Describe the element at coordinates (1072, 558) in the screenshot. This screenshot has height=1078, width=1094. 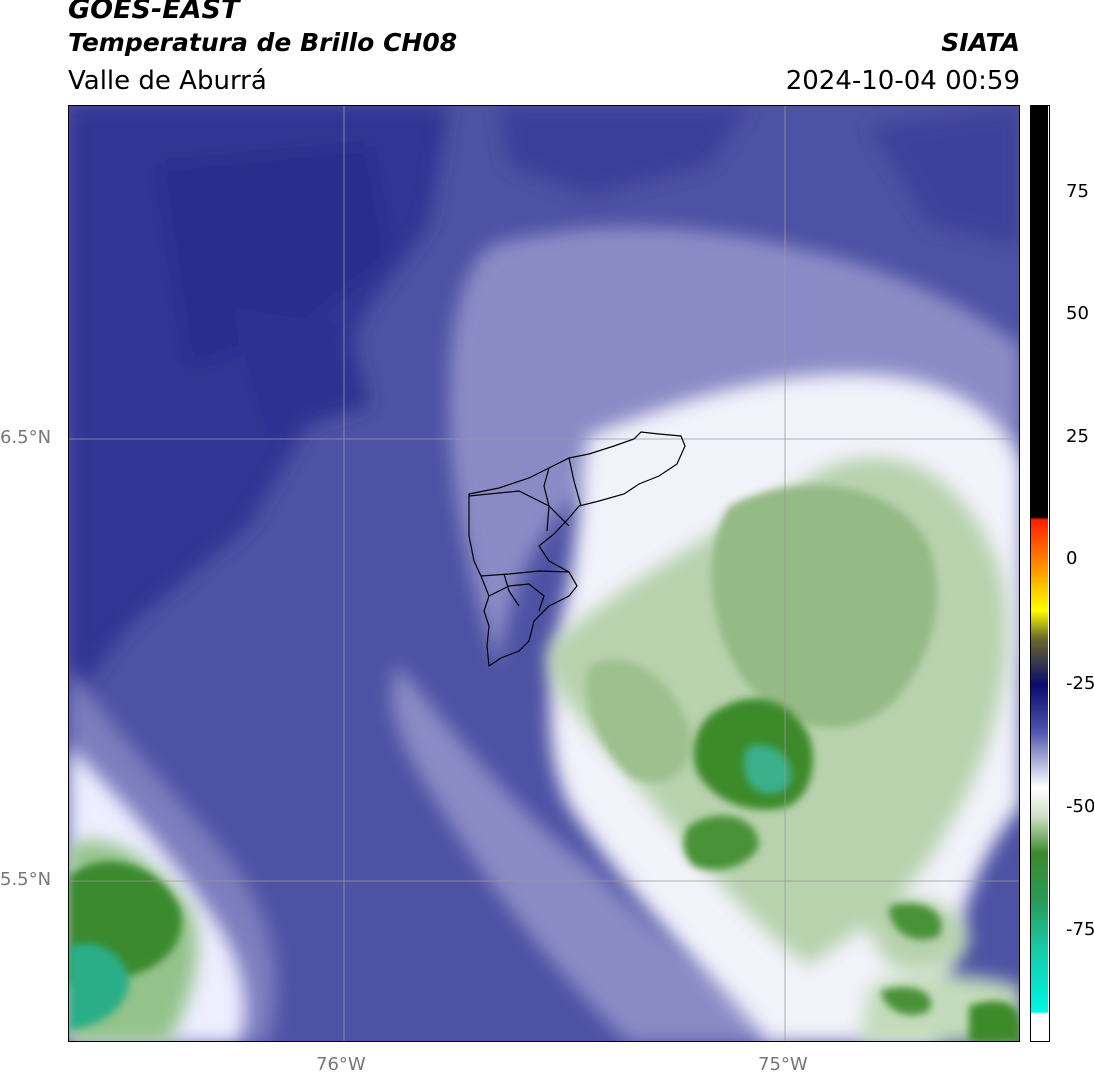
I see `colorbar-tick-0: 0` at that location.